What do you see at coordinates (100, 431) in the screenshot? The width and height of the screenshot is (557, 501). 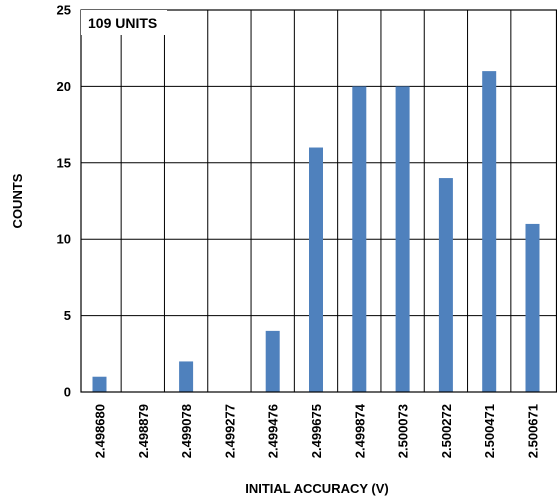 I see `x-tick-label: 2.498680` at bounding box center [100, 431].